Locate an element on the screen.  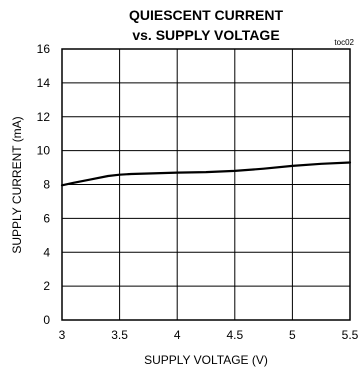
y-tick-label: 8 is located at coordinates (46, 185).